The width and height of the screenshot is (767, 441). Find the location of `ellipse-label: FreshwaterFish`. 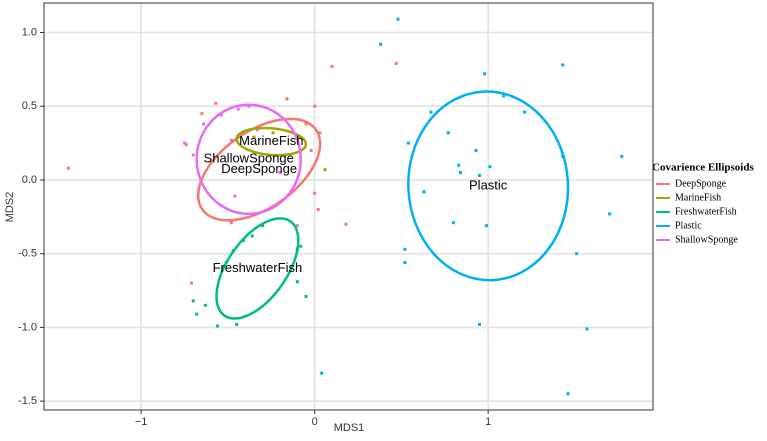

ellipse-label: FreshwaterFish is located at coordinates (258, 267).